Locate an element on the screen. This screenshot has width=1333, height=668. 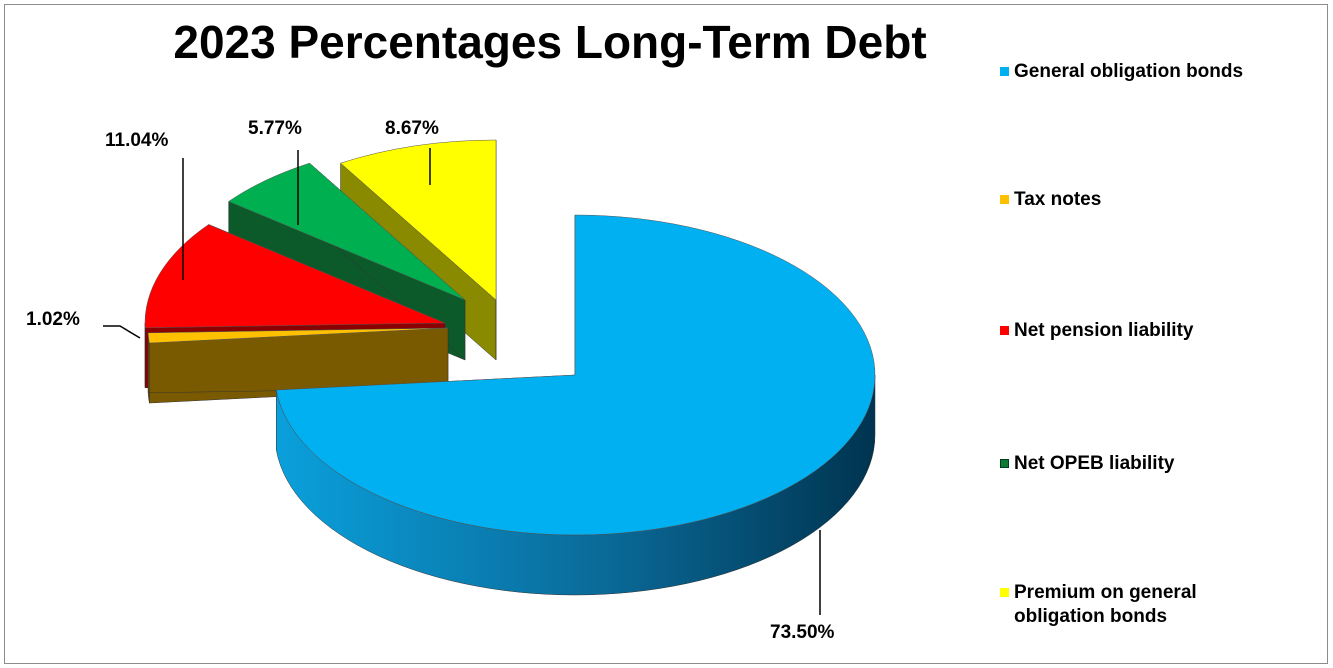
legend-item-premium-on-general-obligation-bonds: Premium on general obligation bonds is located at coordinates (1132, 605).